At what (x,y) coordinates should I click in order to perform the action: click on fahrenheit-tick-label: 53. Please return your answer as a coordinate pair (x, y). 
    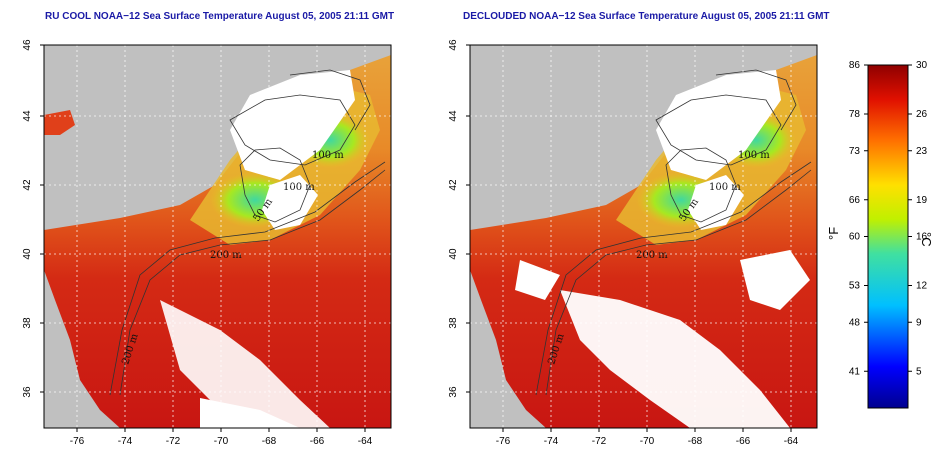
    Looking at the image, I should click on (855, 286).